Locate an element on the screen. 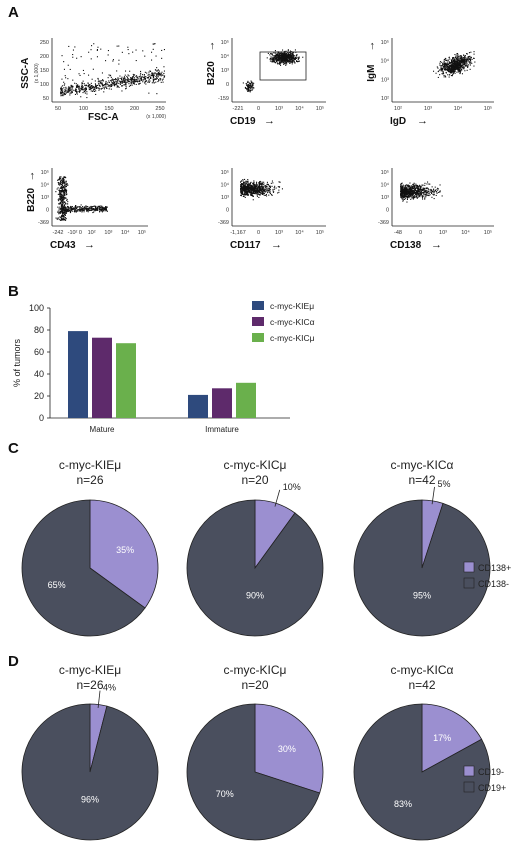 Image resolution: width=520 pixels, height=850 pixels. flow-plot-6: 10⁵ 10⁴ 10³ 0 -369 -48 0 10³ 10⁴ 10⁵ CD138 → is located at coordinates (436, 209).